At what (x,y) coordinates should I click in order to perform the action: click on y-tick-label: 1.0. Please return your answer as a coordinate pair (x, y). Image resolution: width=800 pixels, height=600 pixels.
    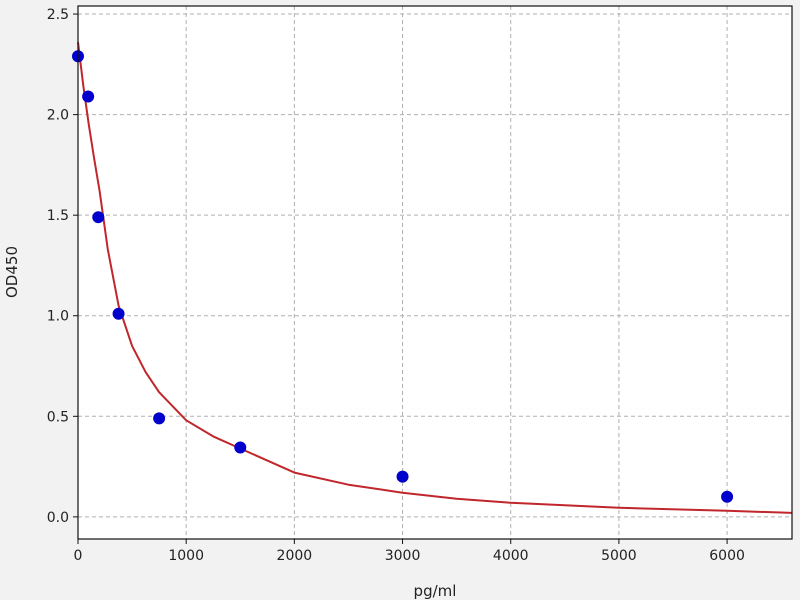
    Looking at the image, I should click on (58, 317).